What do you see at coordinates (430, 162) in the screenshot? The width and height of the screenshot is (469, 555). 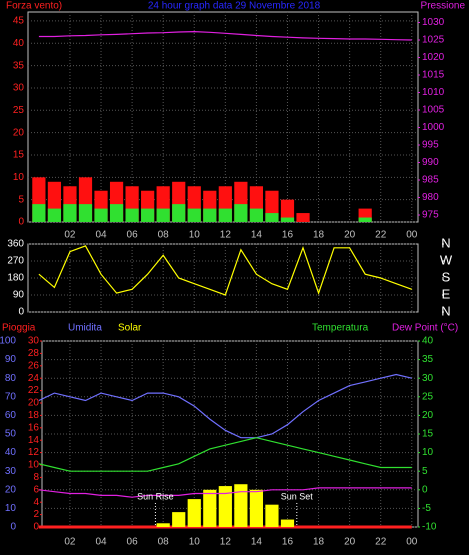 I see `y-tick-label: 990` at bounding box center [430, 162].